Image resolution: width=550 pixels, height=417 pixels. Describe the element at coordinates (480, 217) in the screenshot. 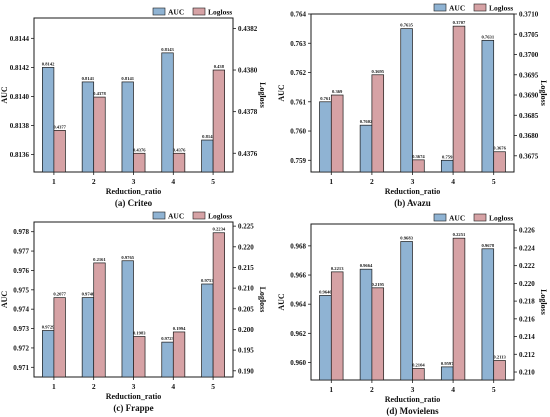

I see `legend-swatch-logloss` at that location.